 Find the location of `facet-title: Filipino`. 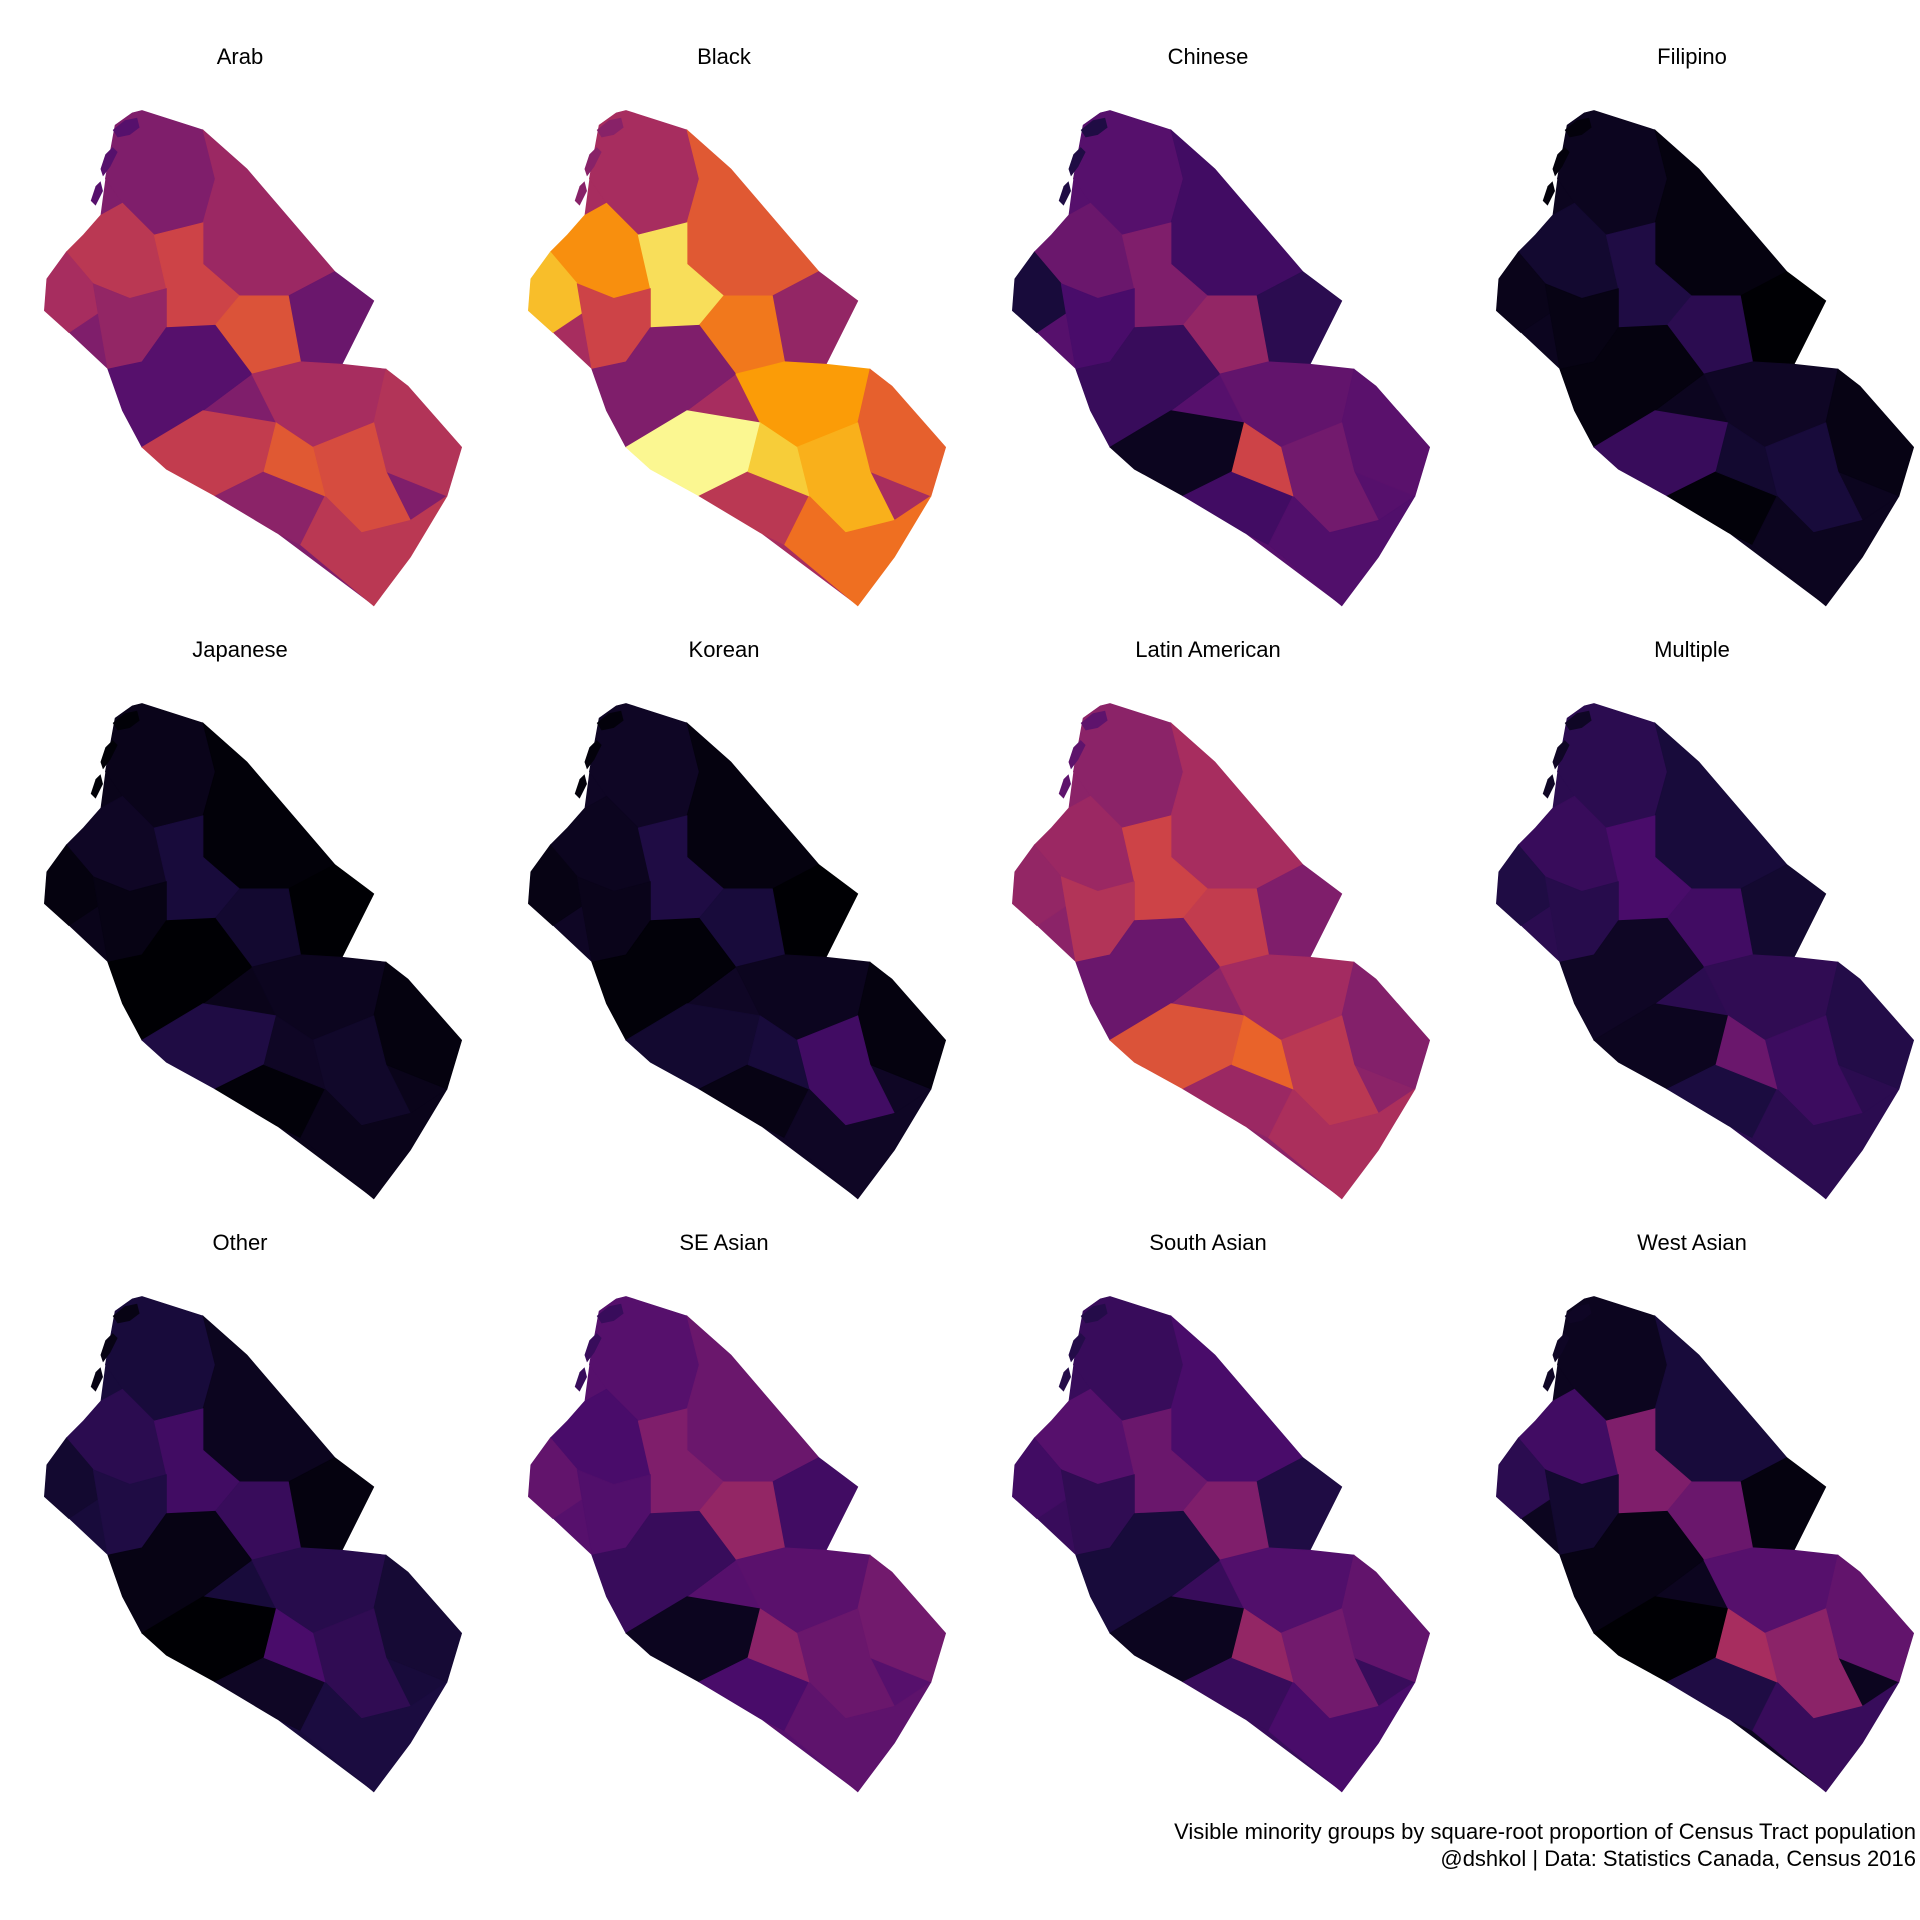

facet-title: Filipino is located at coordinates (1692, 56).